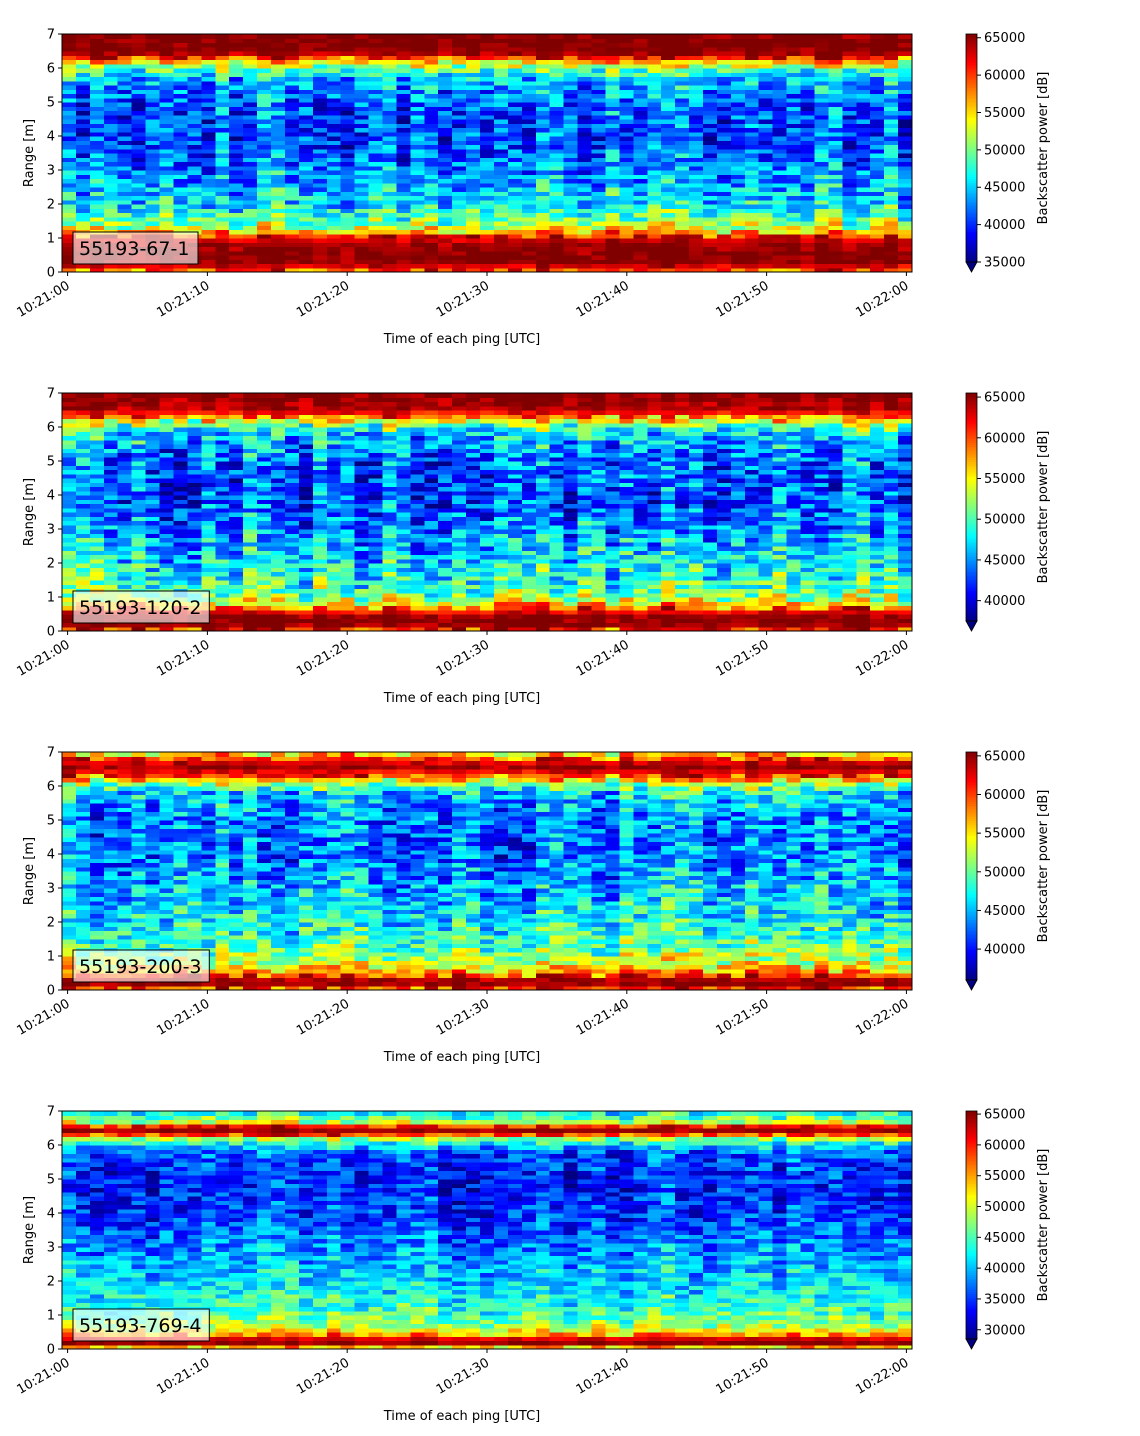 The width and height of the screenshot is (1140, 1436). Describe the element at coordinates (971, 267) in the screenshot. I see `colorbar-extend-arrow` at that location.